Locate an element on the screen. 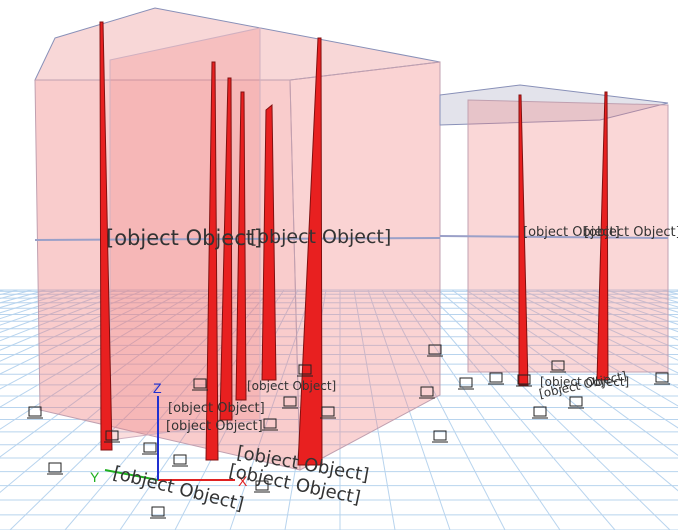  x-axis-label: X is located at coordinates (243, 481).